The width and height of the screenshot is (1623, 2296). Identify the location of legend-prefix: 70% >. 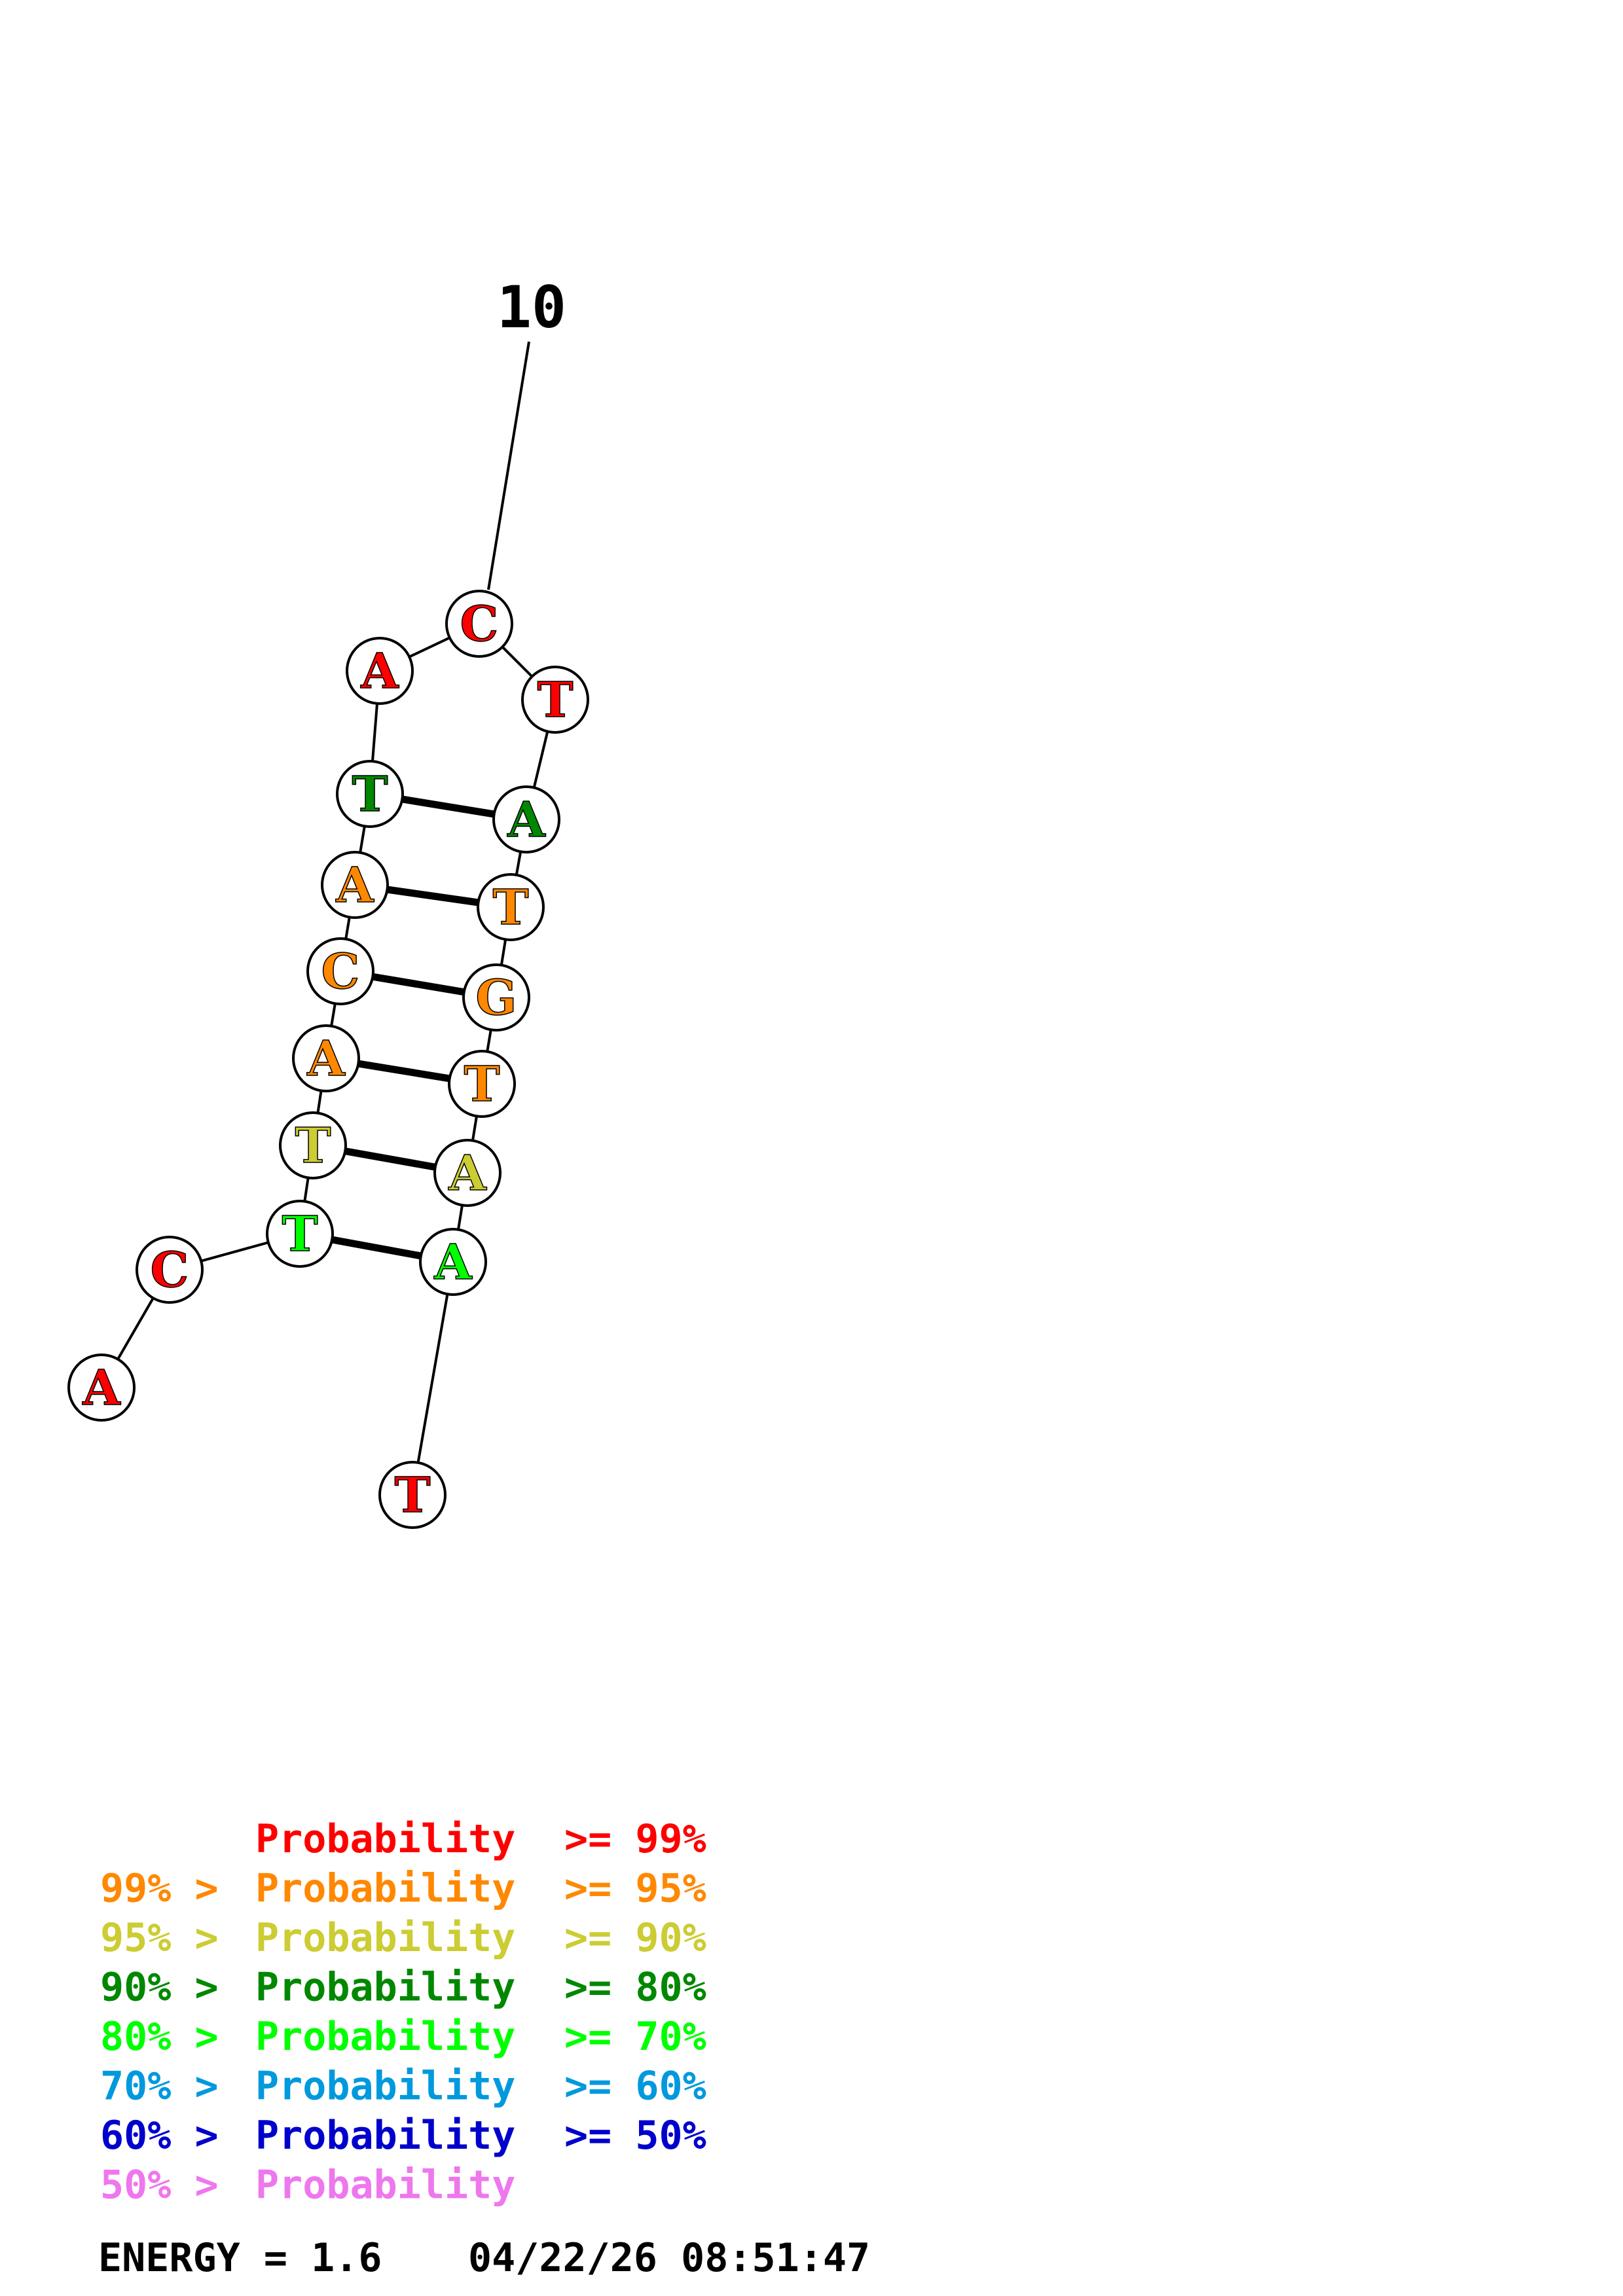
(159, 2086).